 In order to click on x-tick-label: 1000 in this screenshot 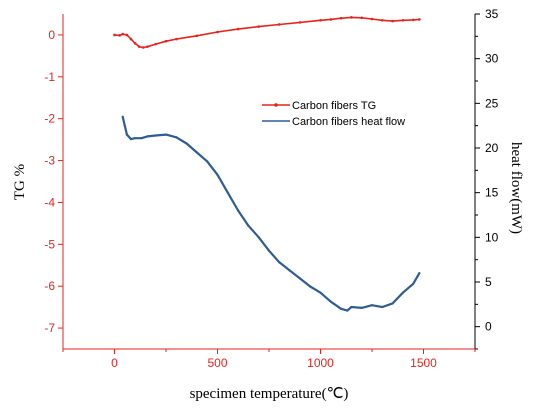, I will do `click(320, 363)`.